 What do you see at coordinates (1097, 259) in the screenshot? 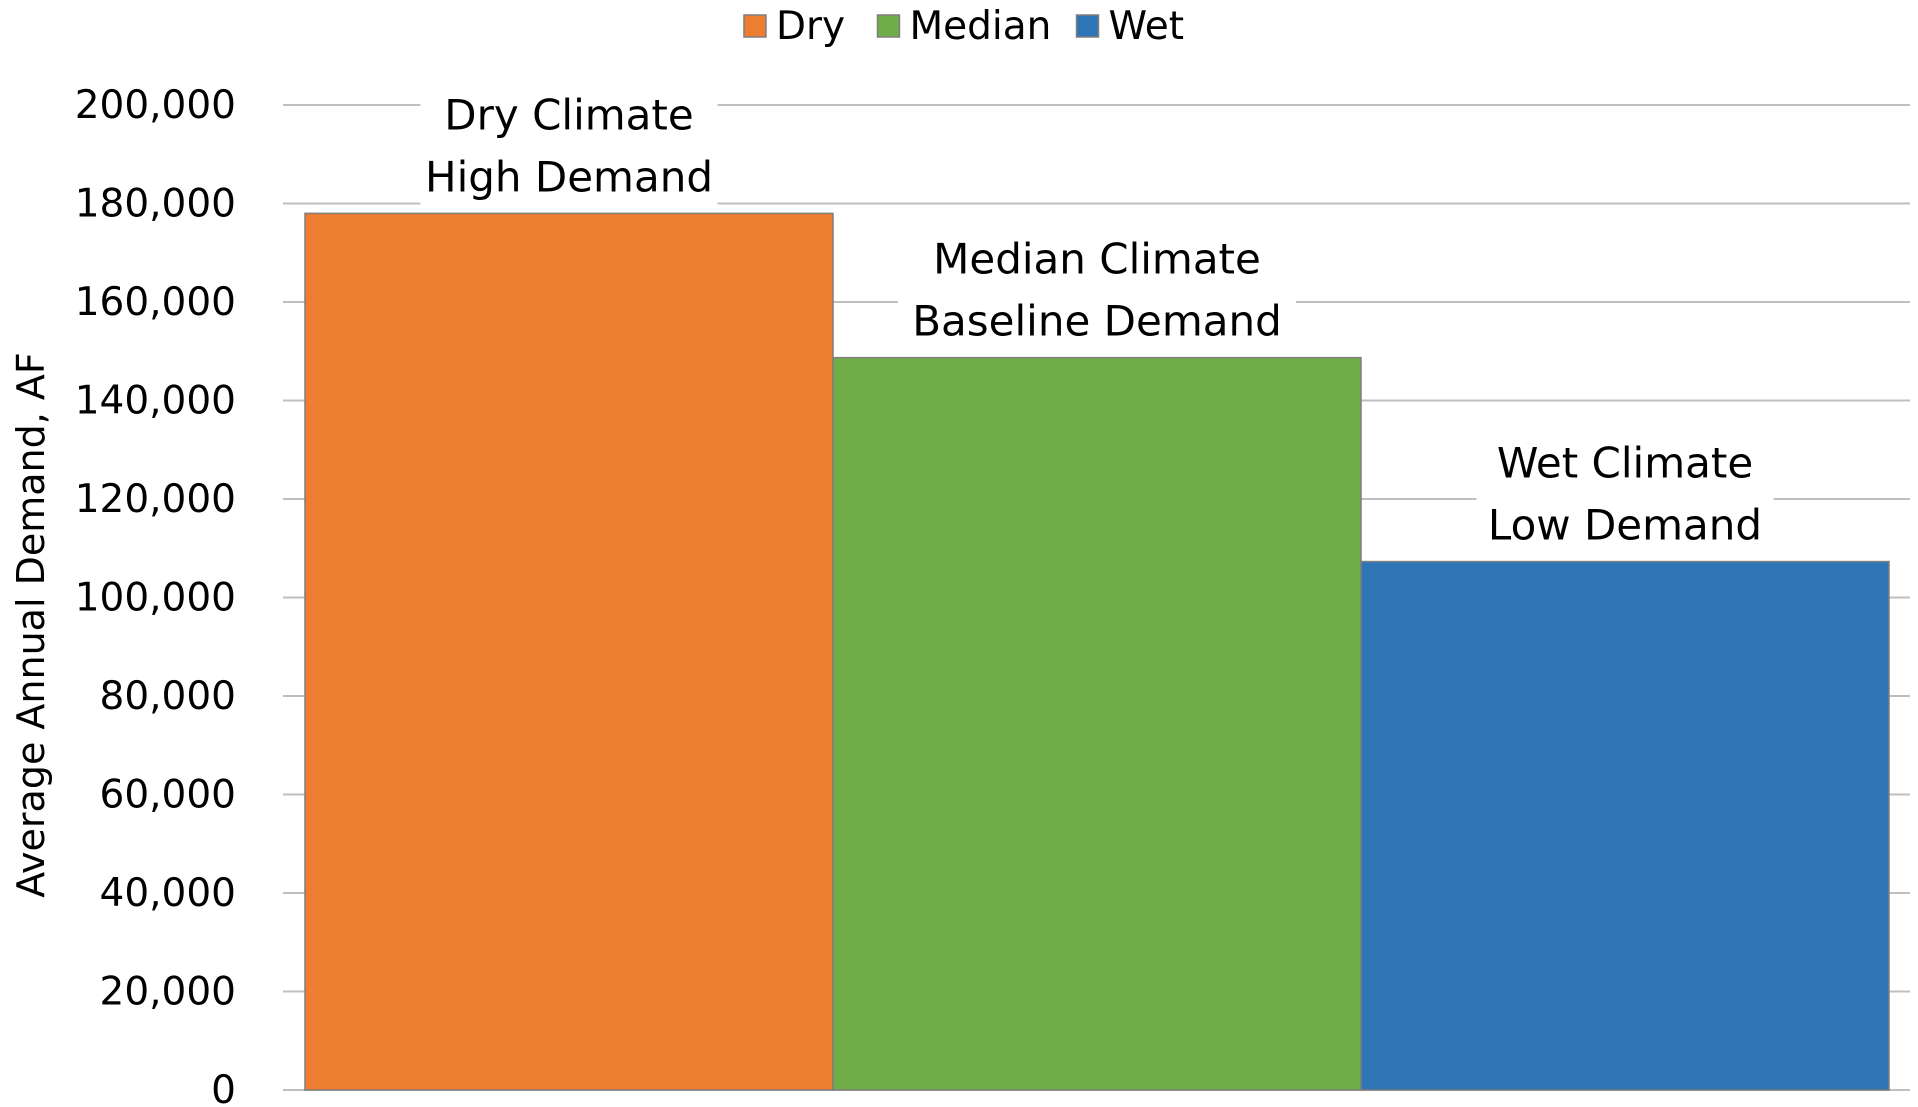
I see `bar-annotation-median: Median Climate` at bounding box center [1097, 259].